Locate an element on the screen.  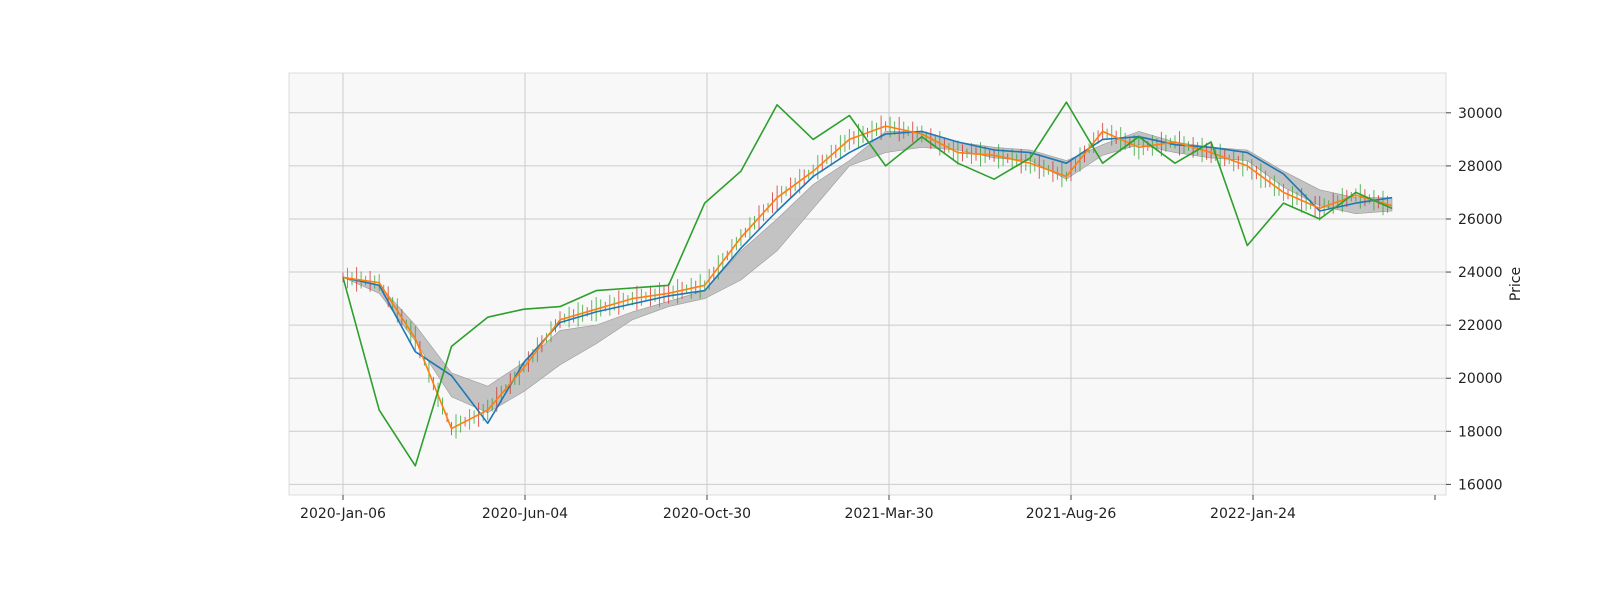
y-tick-label: 26000 is located at coordinates (1480, 220).